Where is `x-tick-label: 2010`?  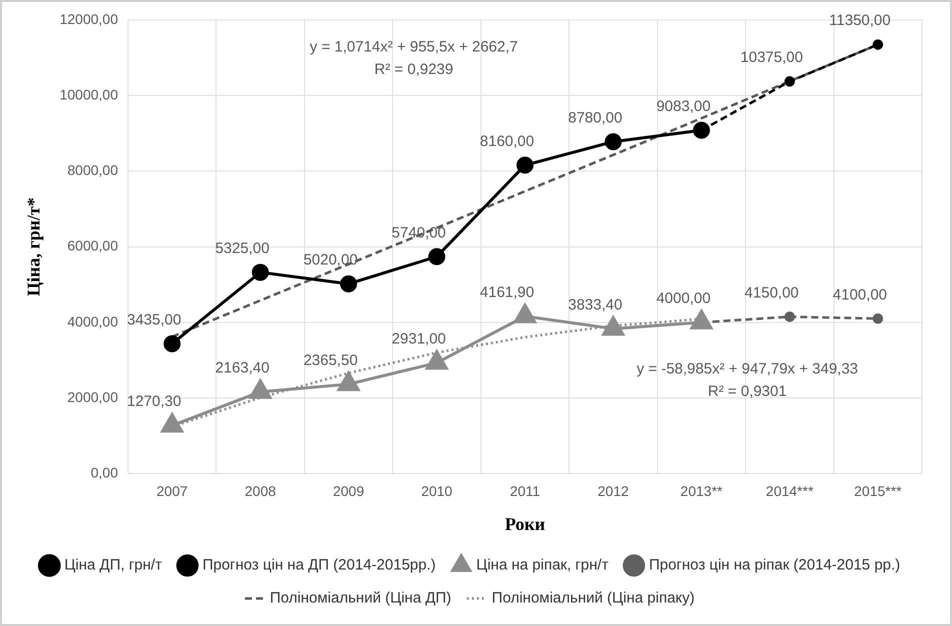 x-tick-label: 2010 is located at coordinates (437, 490).